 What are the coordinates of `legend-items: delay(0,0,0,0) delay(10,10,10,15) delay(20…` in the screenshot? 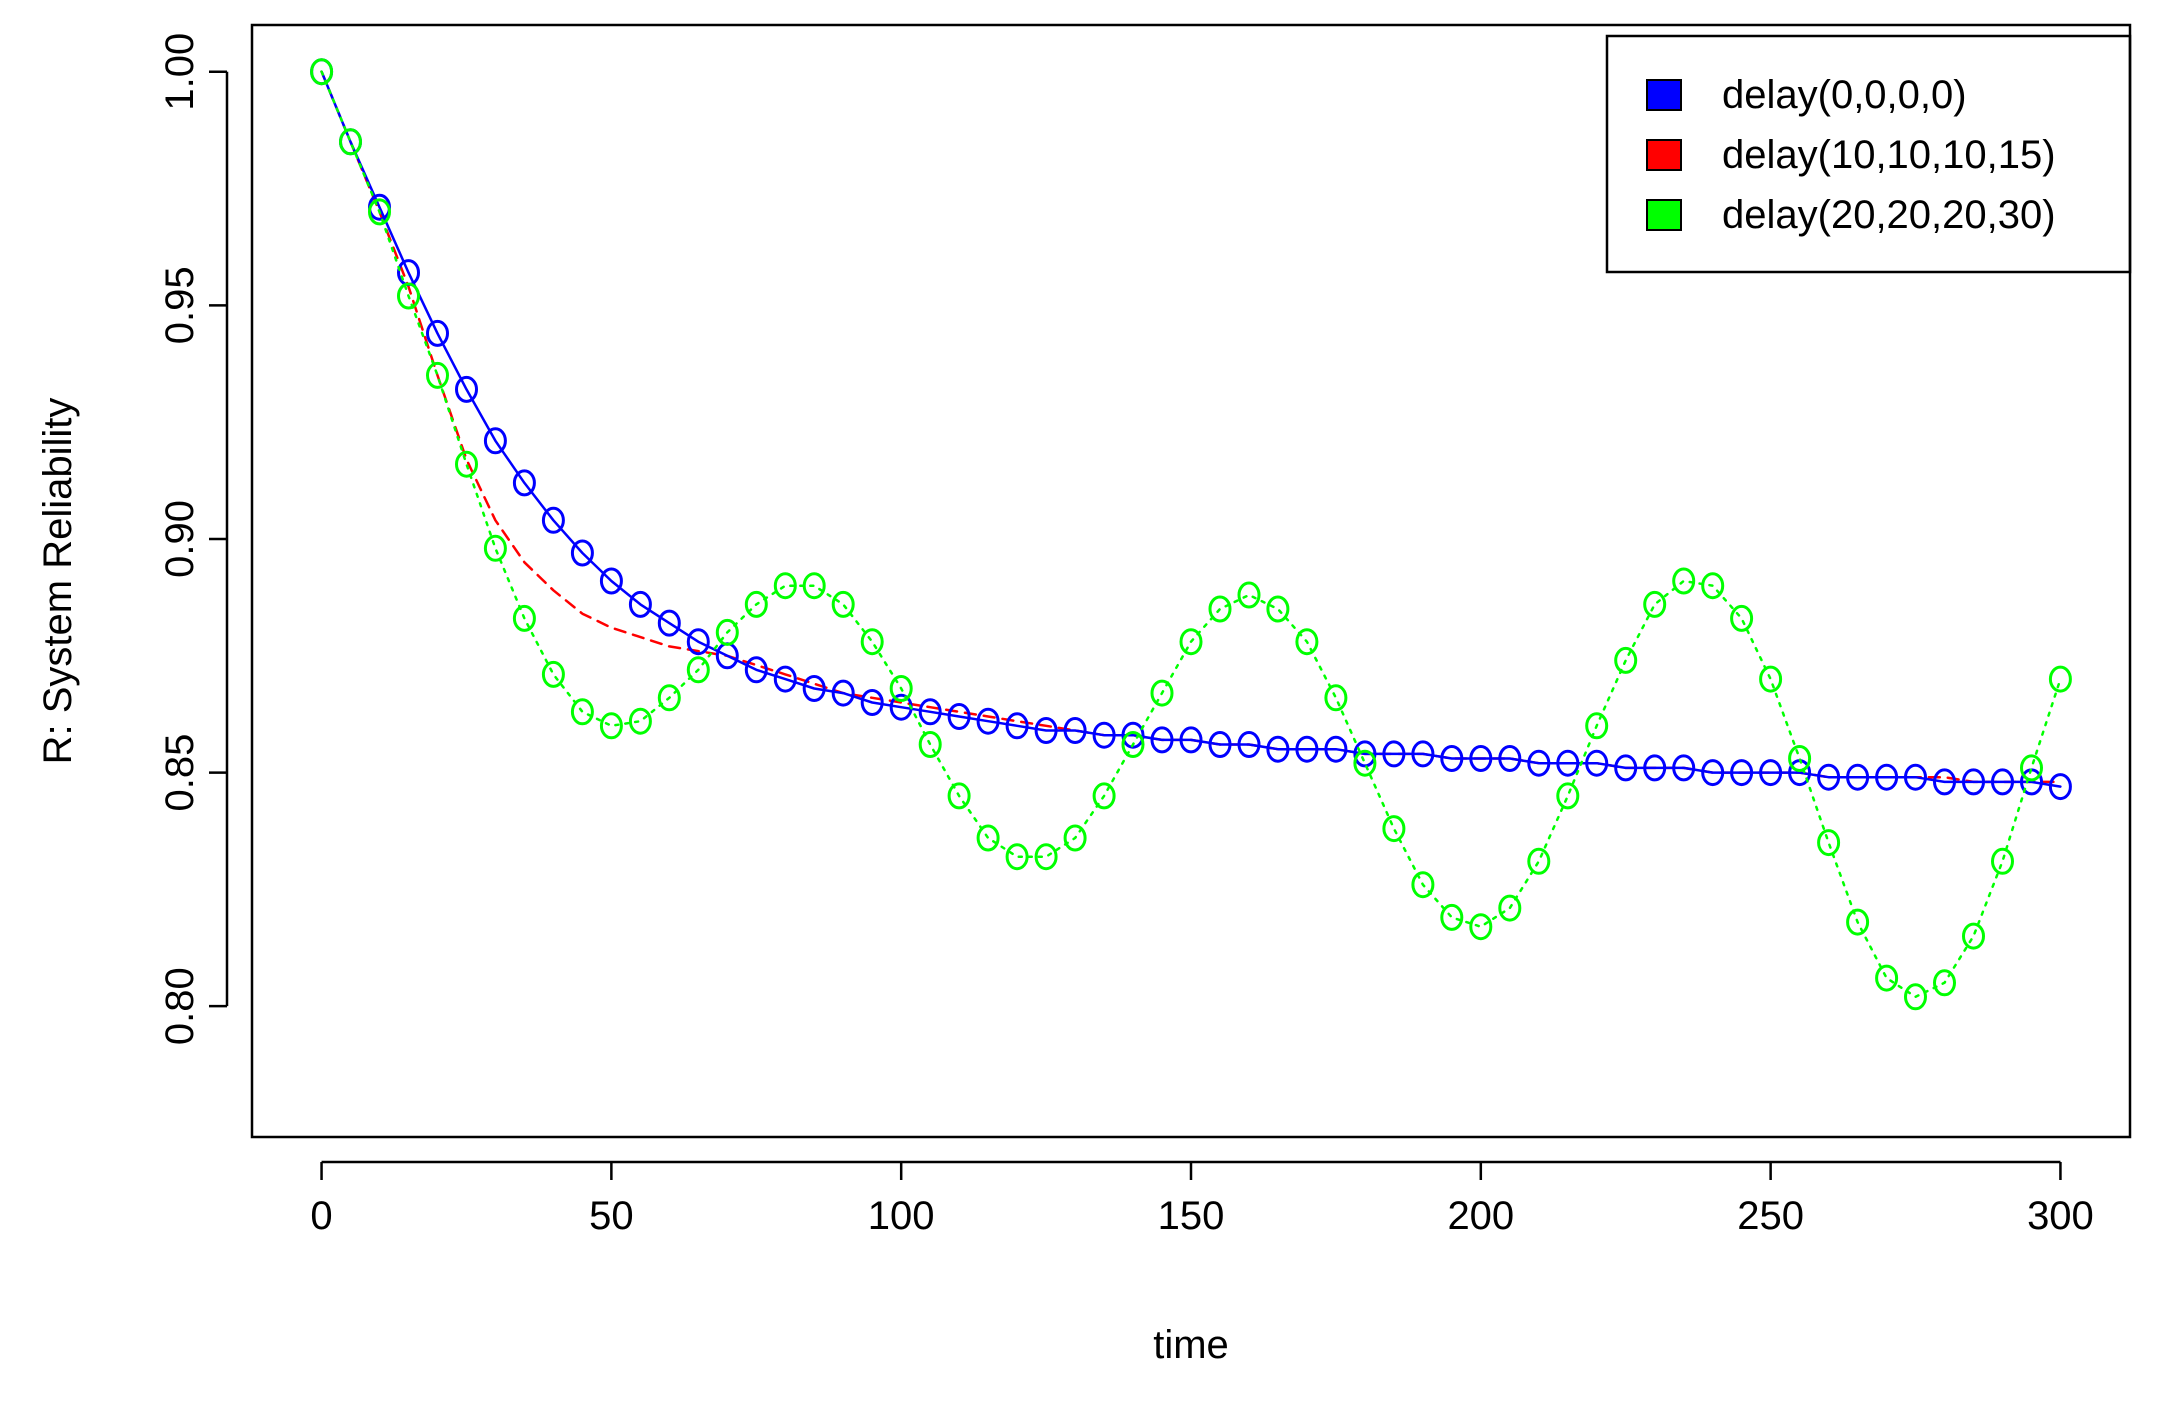 It's located at (1851, 155).